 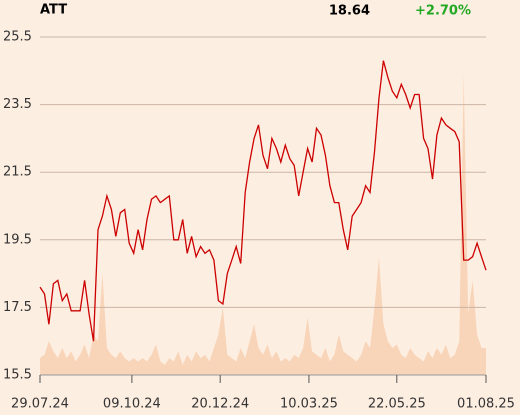 What do you see at coordinates (443, 11) in the screenshot?
I see `change: +2.70%` at bounding box center [443, 11].